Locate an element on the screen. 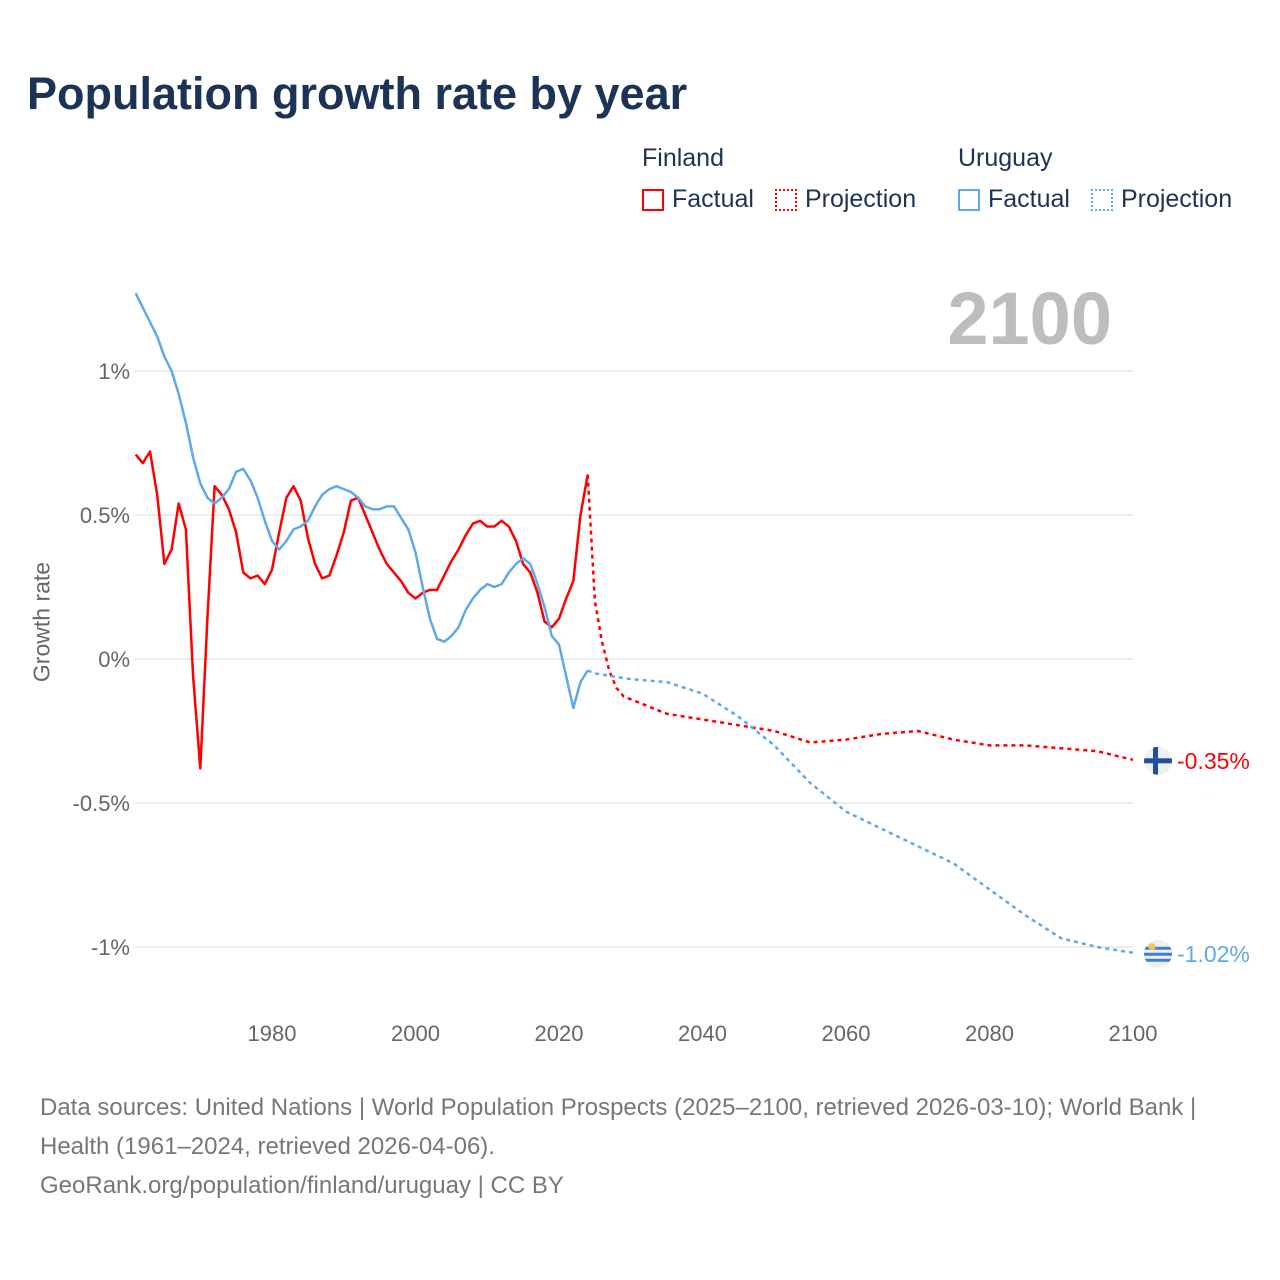 This screenshot has width=1280, height=1280. finland-factual-line is located at coordinates (361, 610).